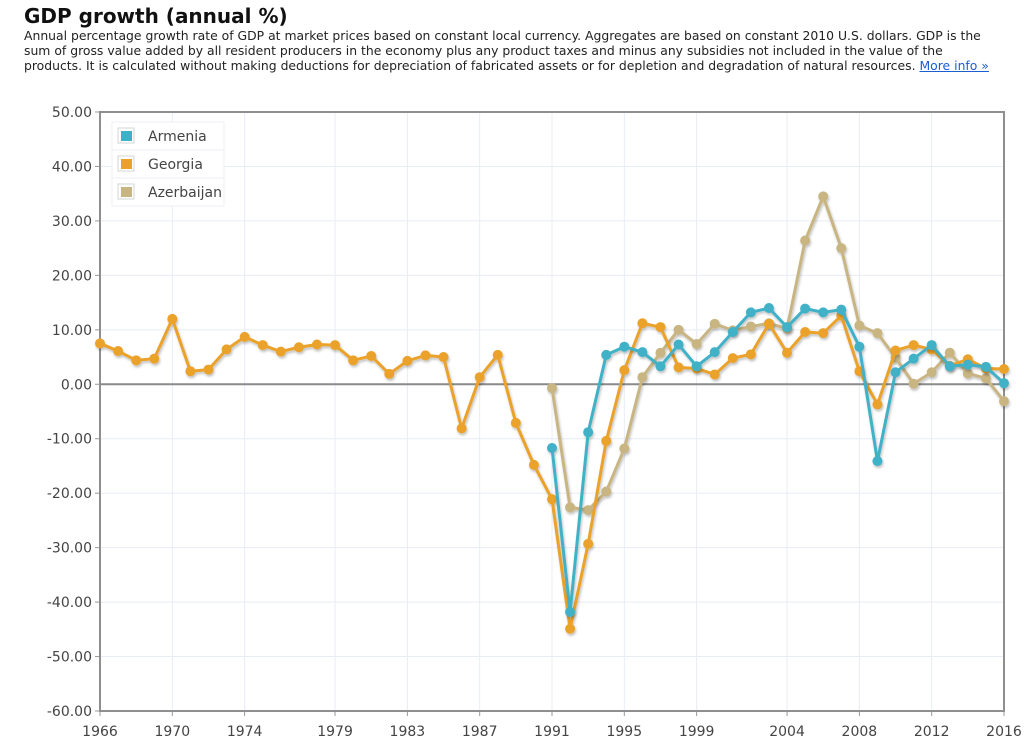  I want to click on y-tick-label: 20.00, so click(72, 276).